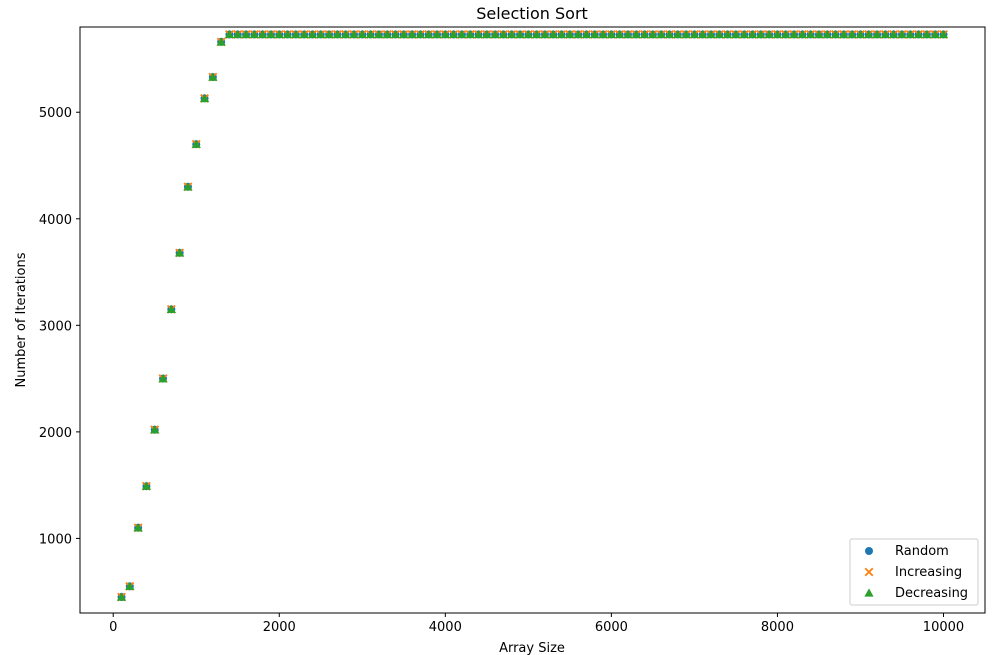  Describe the element at coordinates (445, 627) in the screenshot. I see `x-tick-label: 4000` at that location.